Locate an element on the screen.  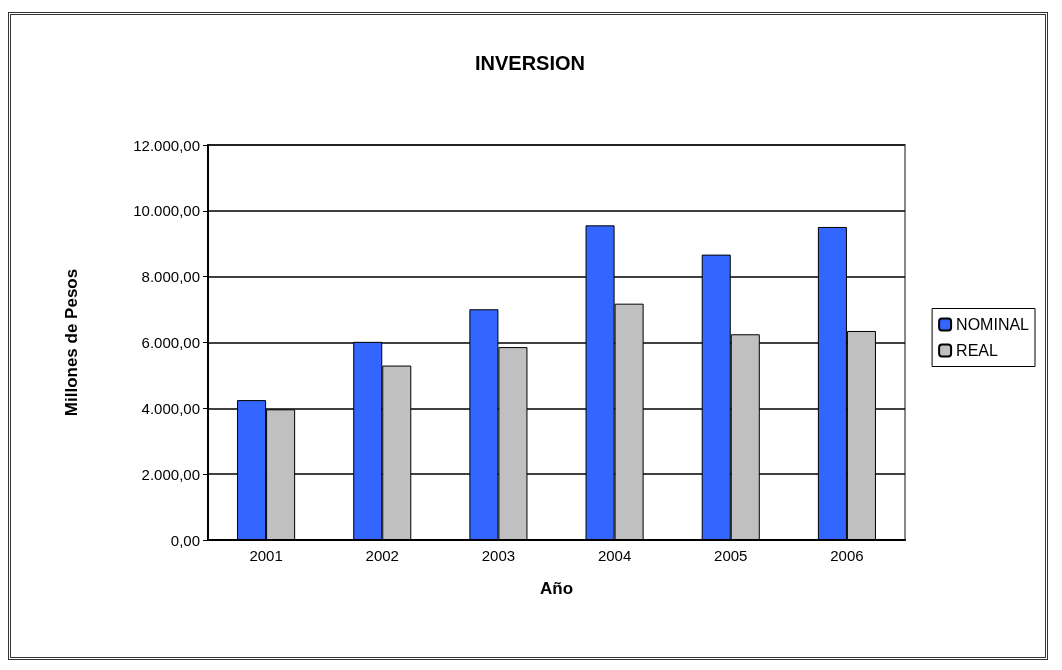
x-axis-title: Año is located at coordinates (556, 588).